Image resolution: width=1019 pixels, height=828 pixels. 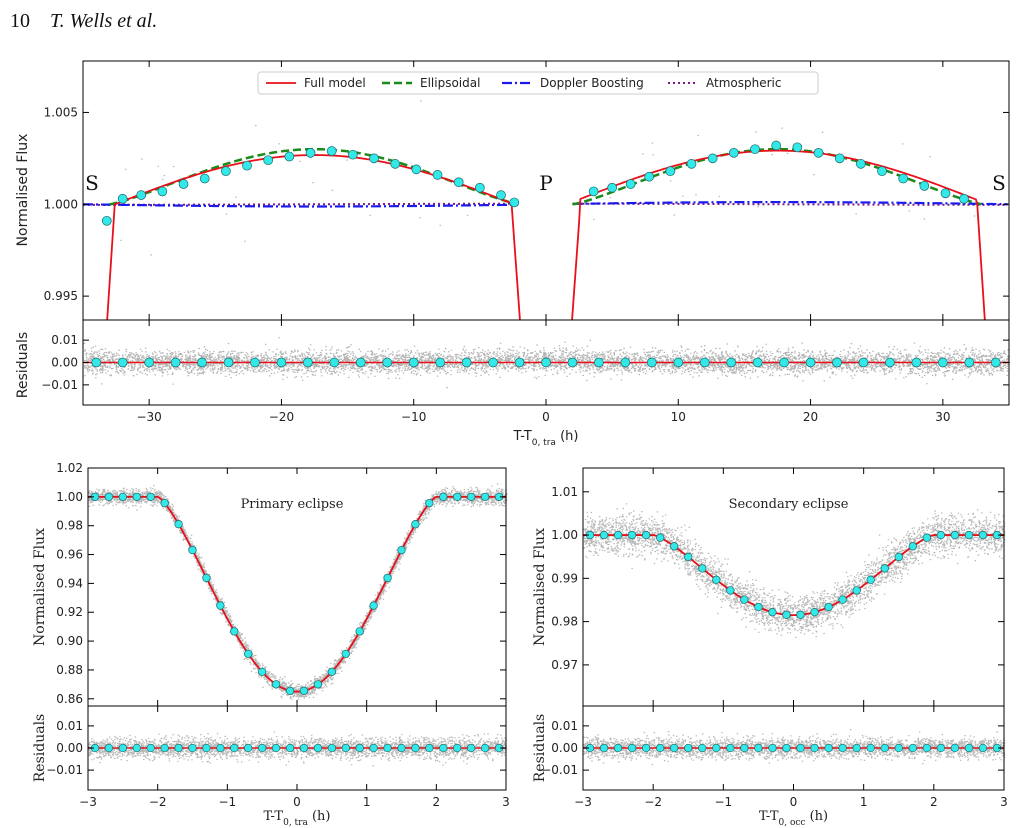 What do you see at coordinates (559, 770) in the screenshot?
I see `y-tick-label: −0.01` at bounding box center [559, 770].